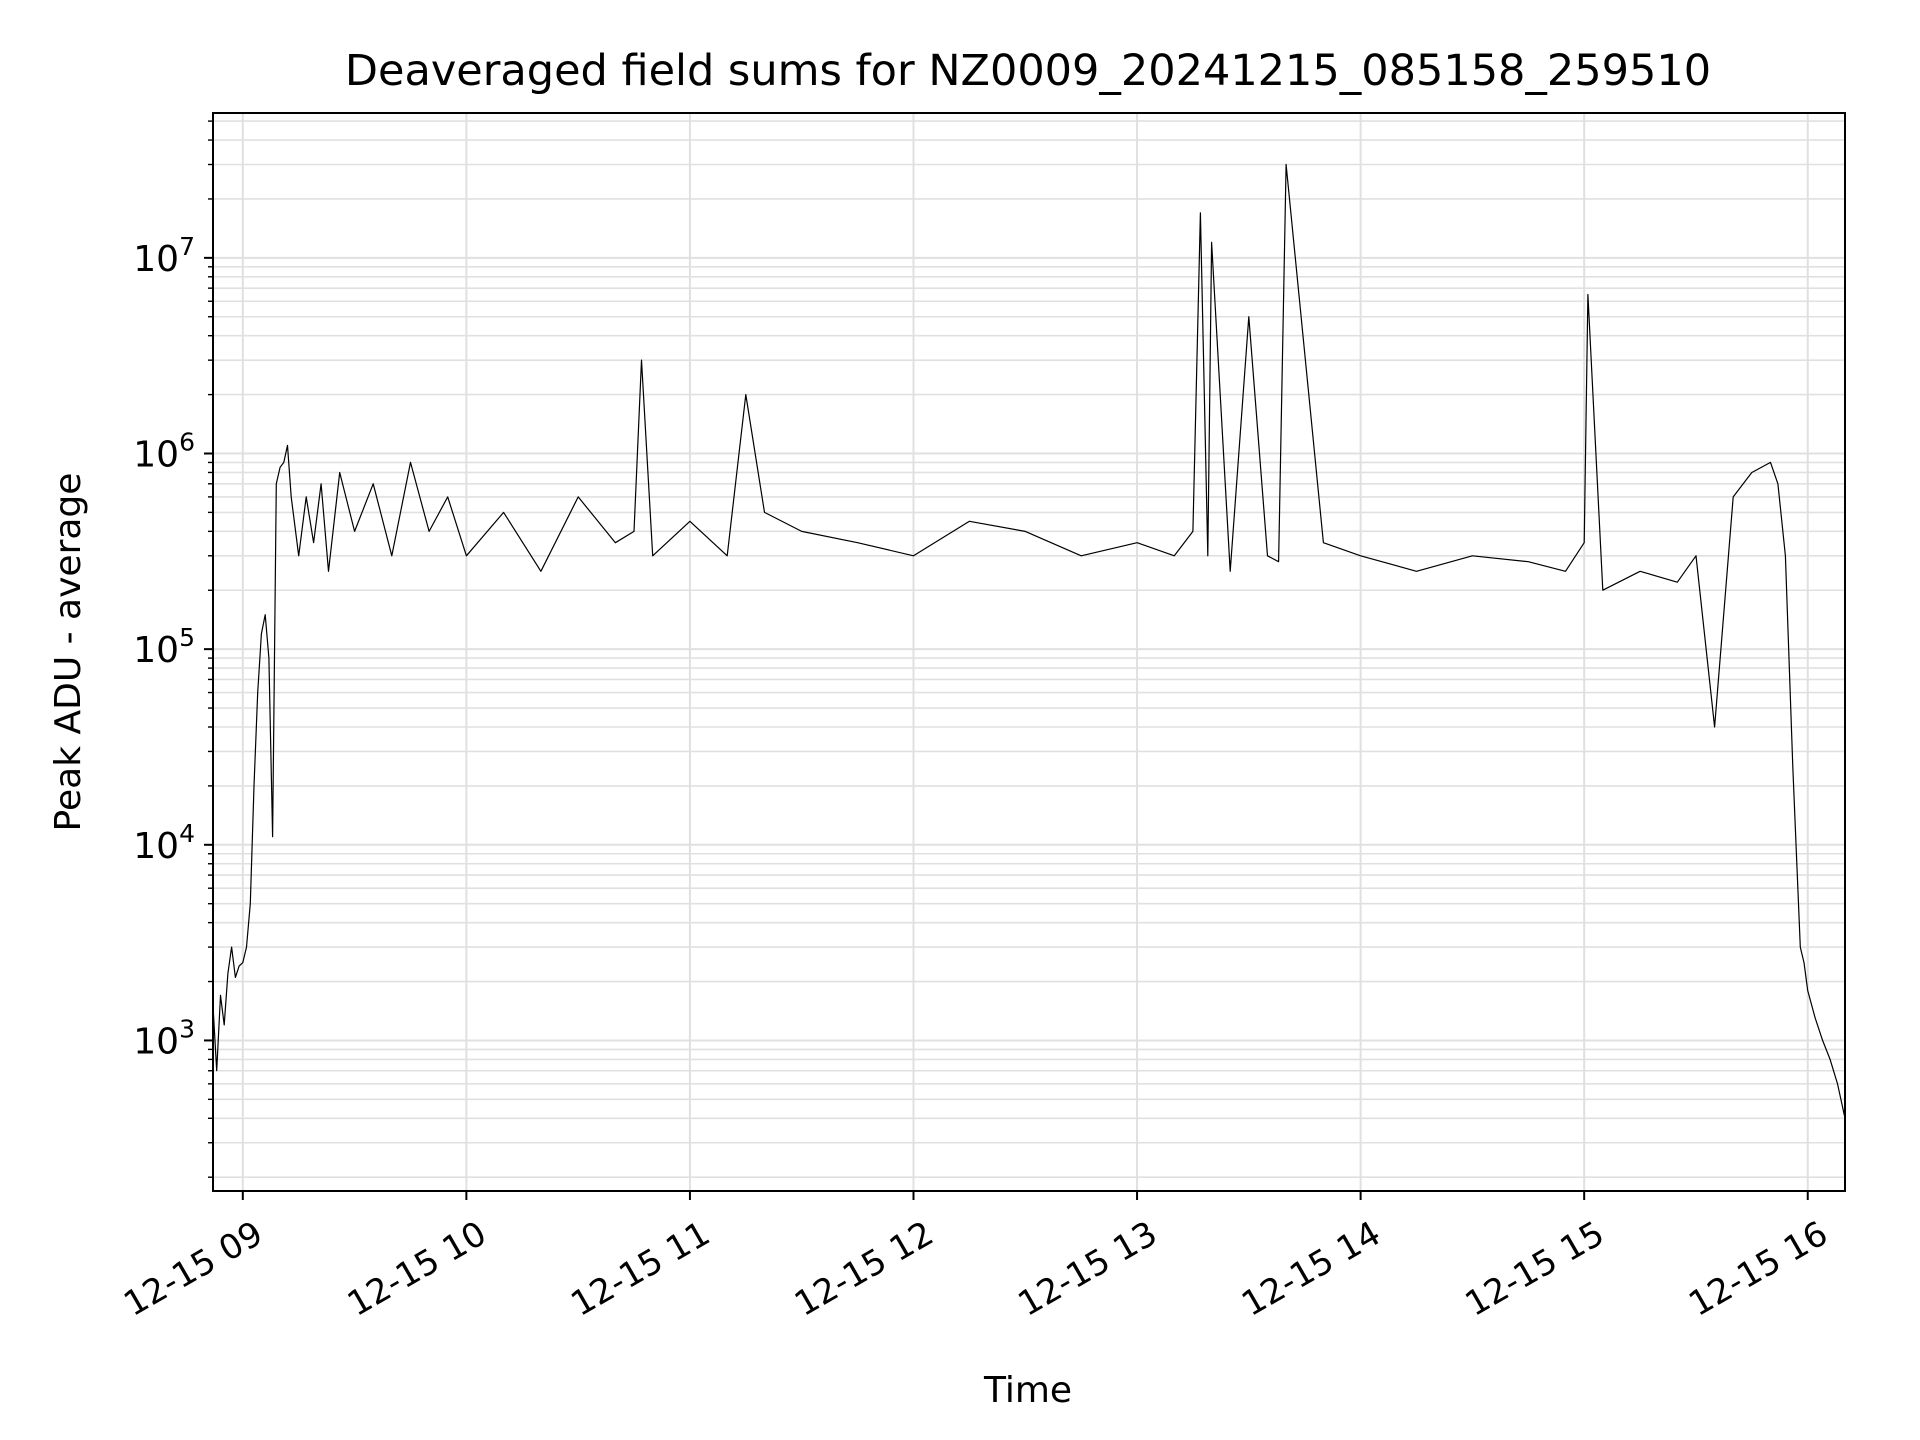 This screenshot has height=1440, width=1920. Describe the element at coordinates (1027, 1390) in the screenshot. I see `x-axis-label: Time` at that location.